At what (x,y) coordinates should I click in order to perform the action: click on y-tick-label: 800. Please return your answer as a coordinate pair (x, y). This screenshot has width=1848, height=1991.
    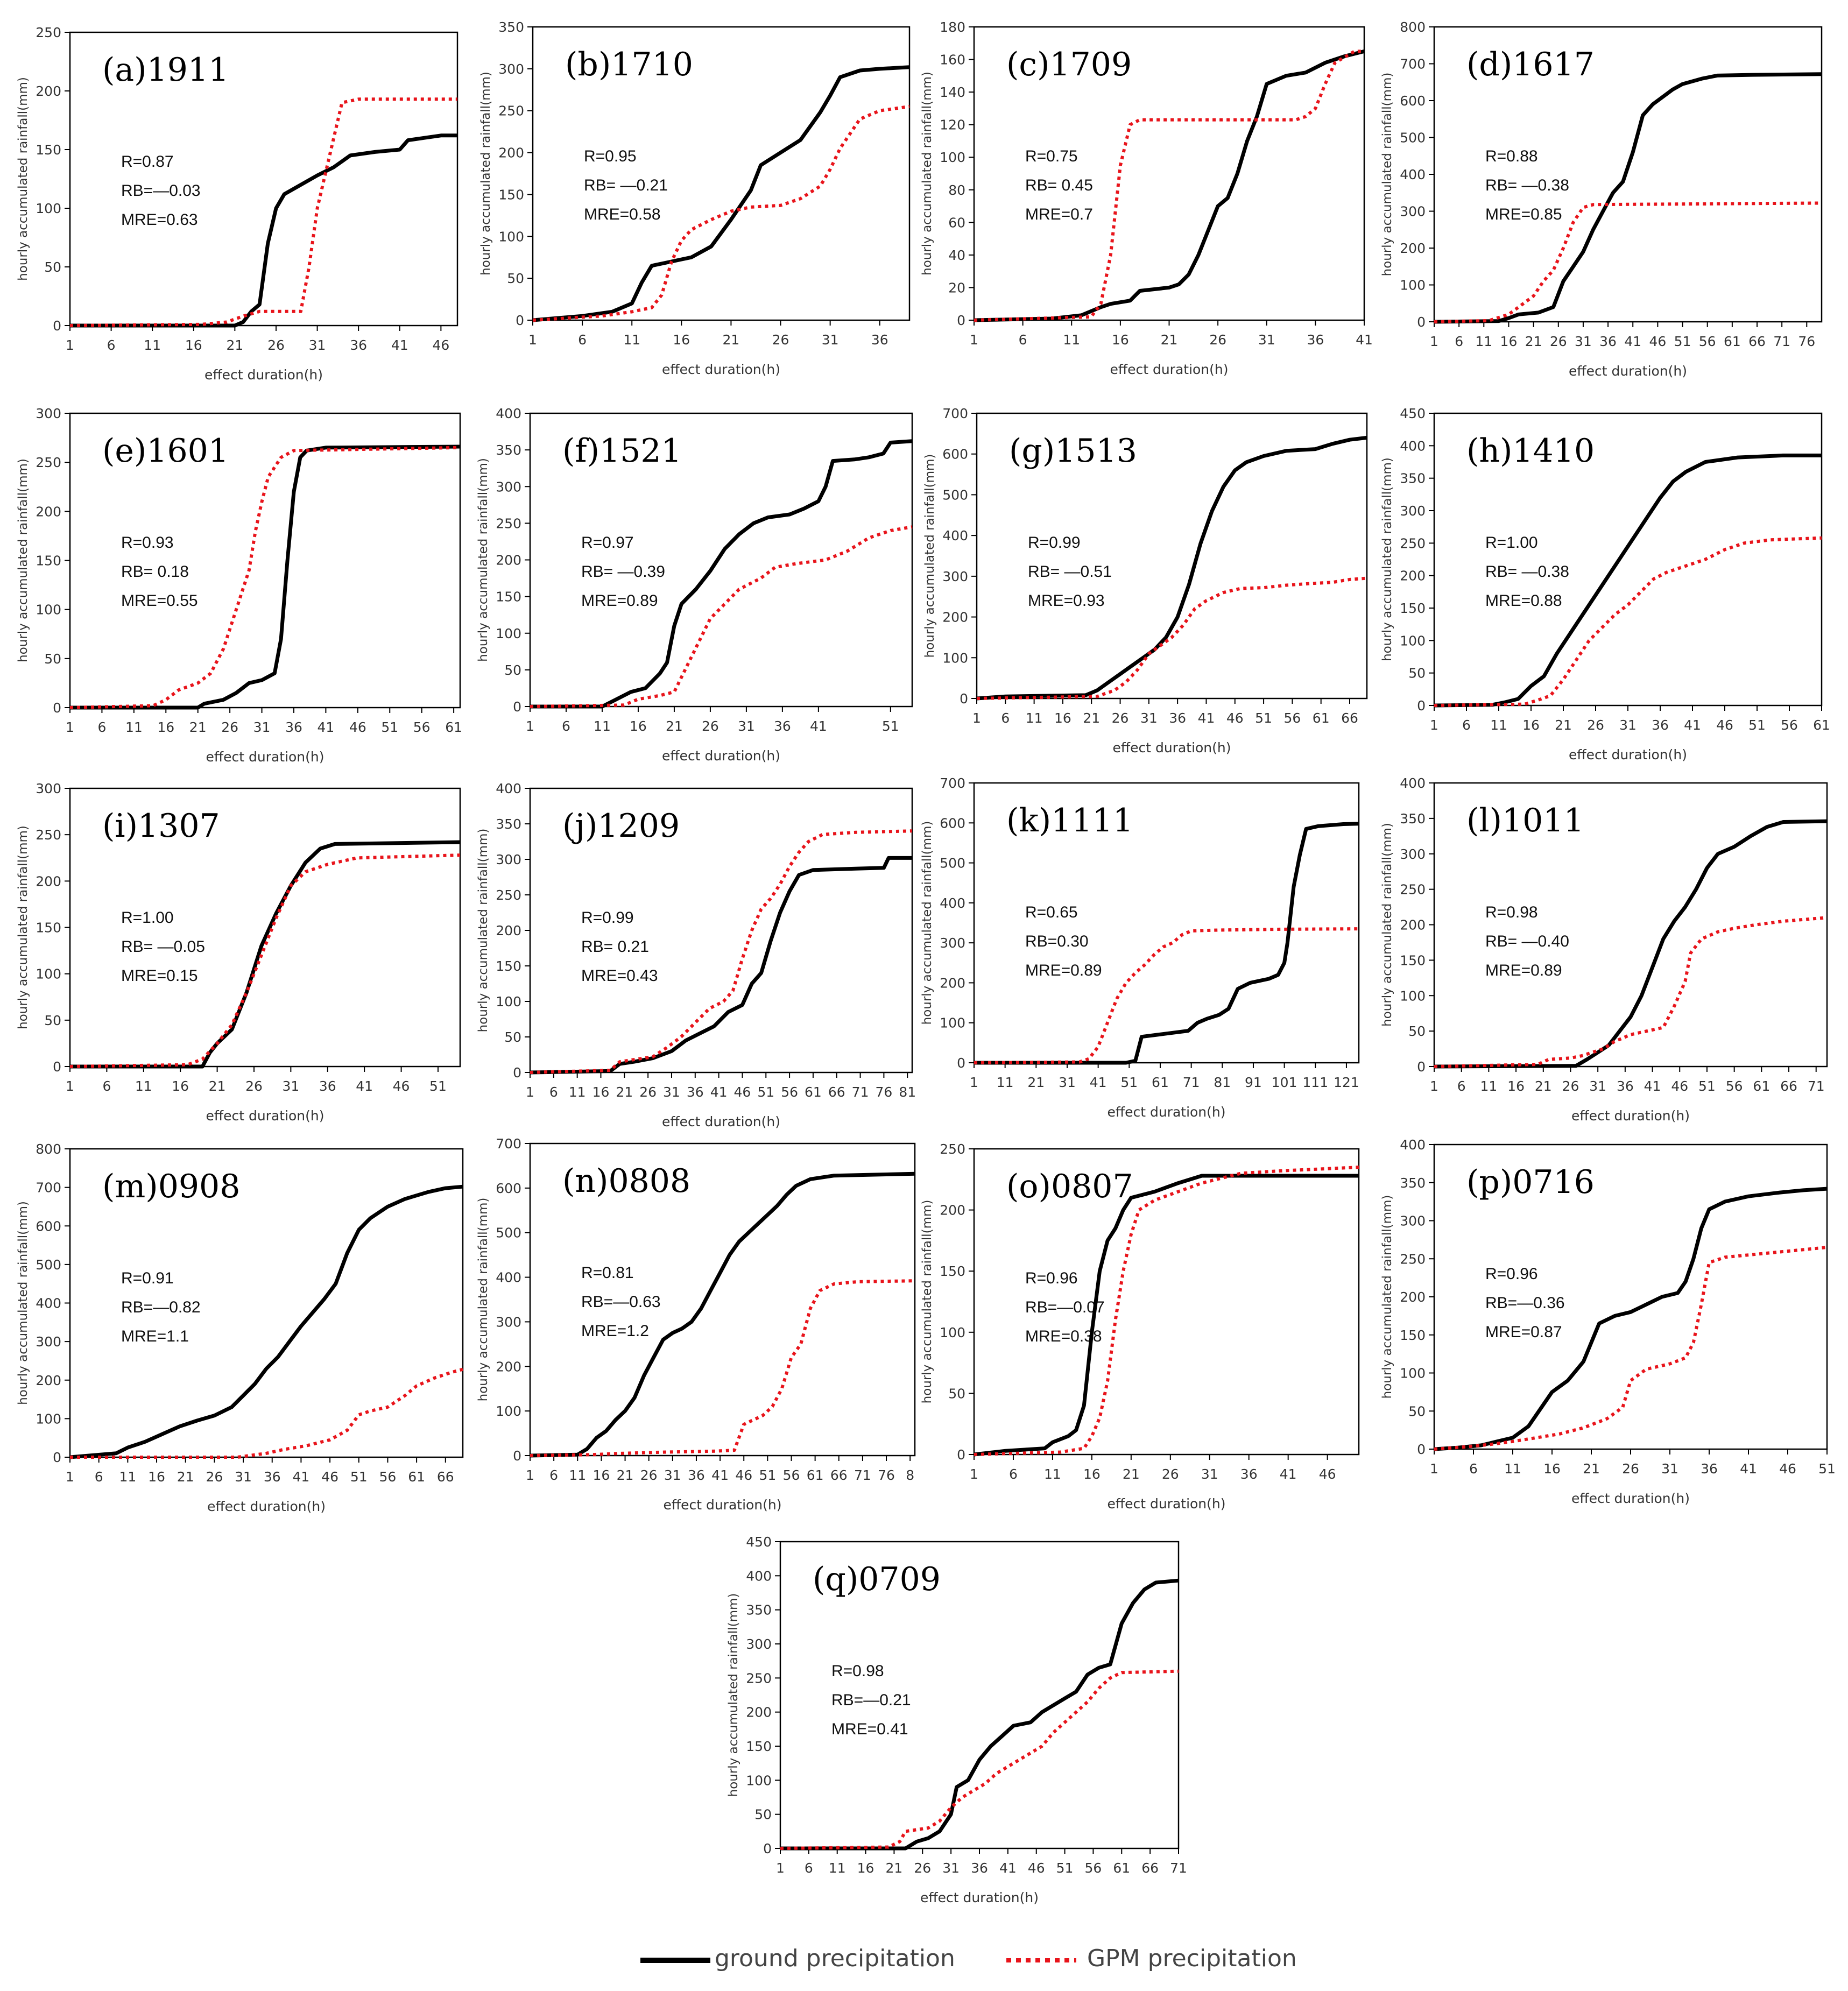
    Looking at the image, I should click on (49, 1149).